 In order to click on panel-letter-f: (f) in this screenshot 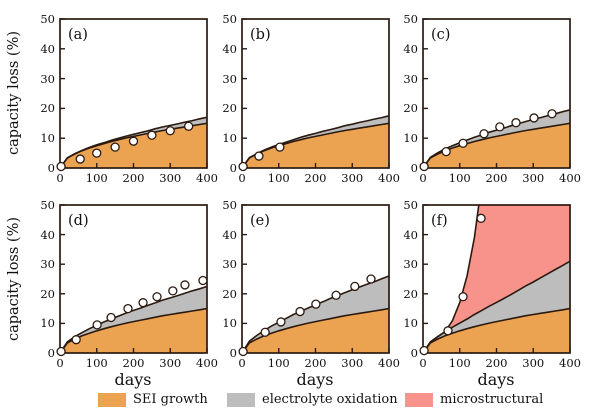, I will do `click(439, 221)`.